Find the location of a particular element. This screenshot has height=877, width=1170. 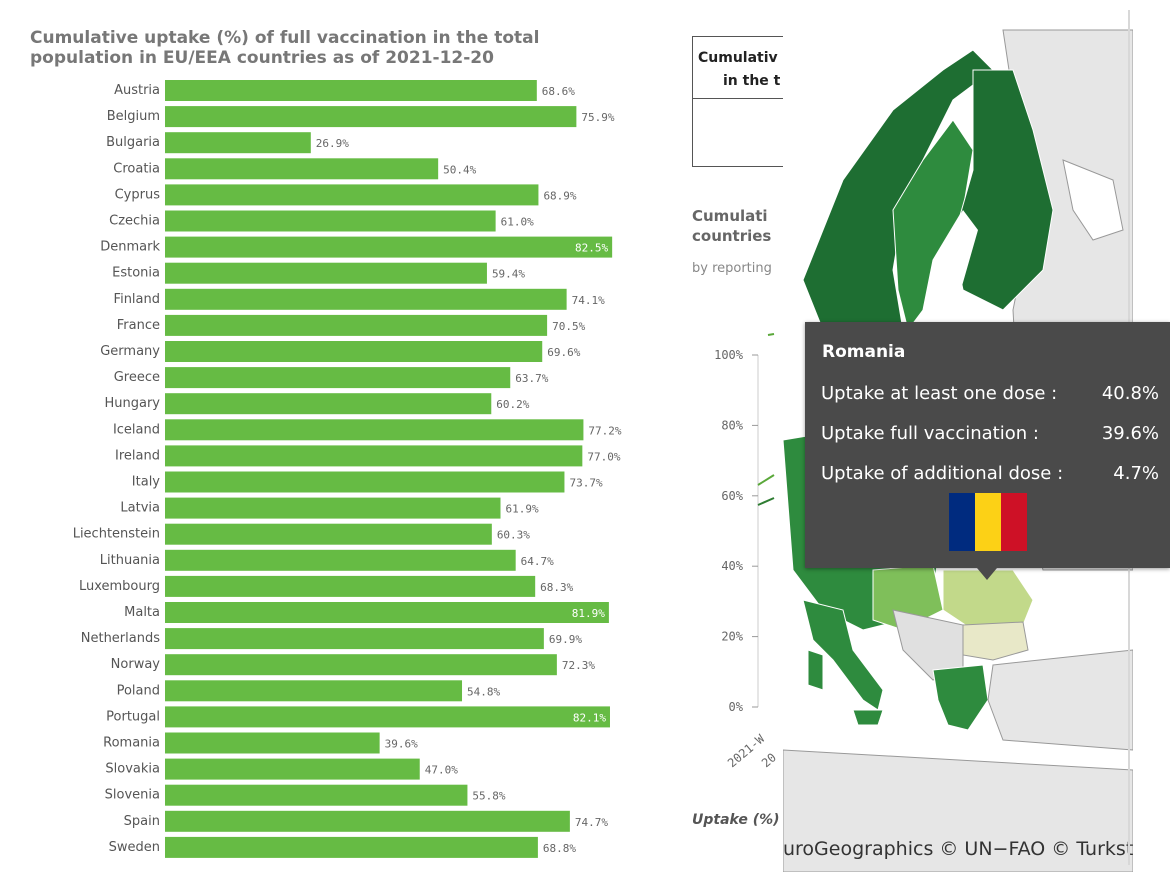

line-title-line1: Cumulati is located at coordinates (730, 216).